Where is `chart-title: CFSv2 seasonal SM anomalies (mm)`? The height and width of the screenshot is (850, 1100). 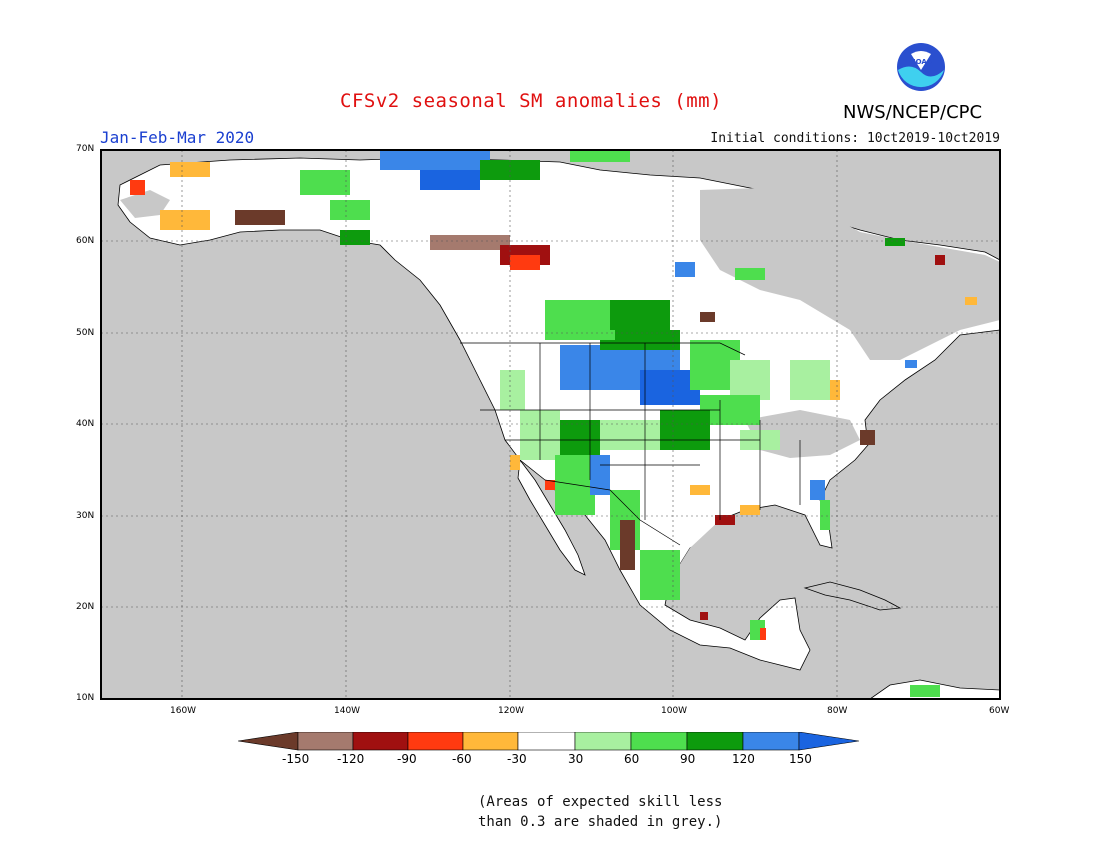 chart-title: CFSv2 seasonal SM anomalies (mm) is located at coordinates (531, 101).